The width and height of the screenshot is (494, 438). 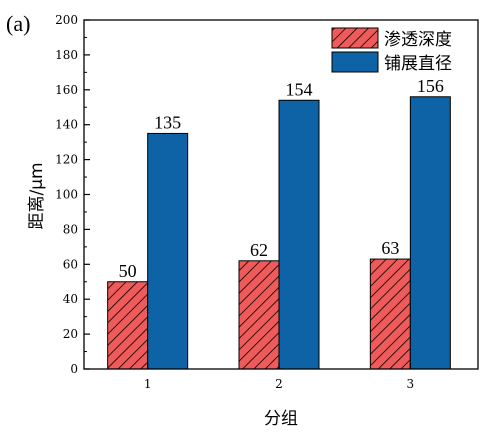 I want to click on panel-label: (a), so click(x=18, y=23).